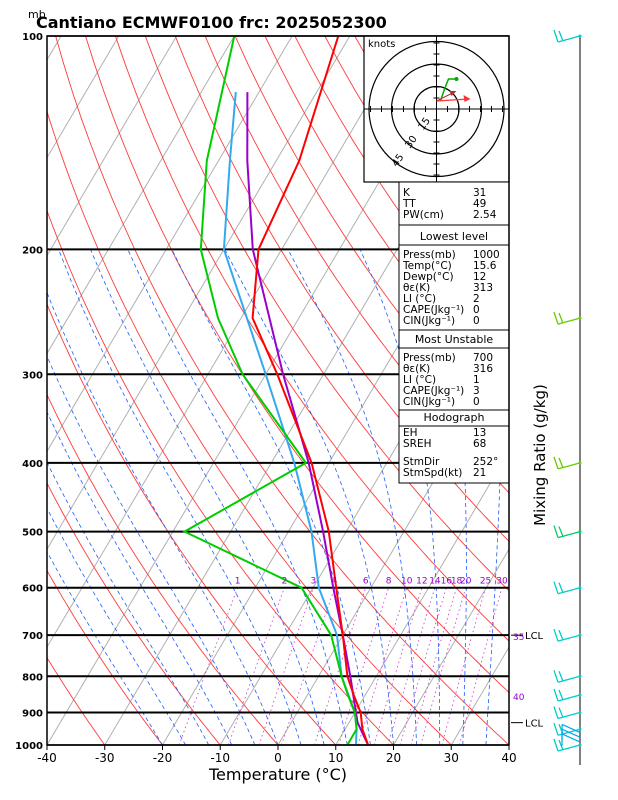 The width and height of the screenshot is (618, 800). What do you see at coordinates (163, 758) in the screenshot?
I see `x-tick-label: -20` at bounding box center [163, 758].